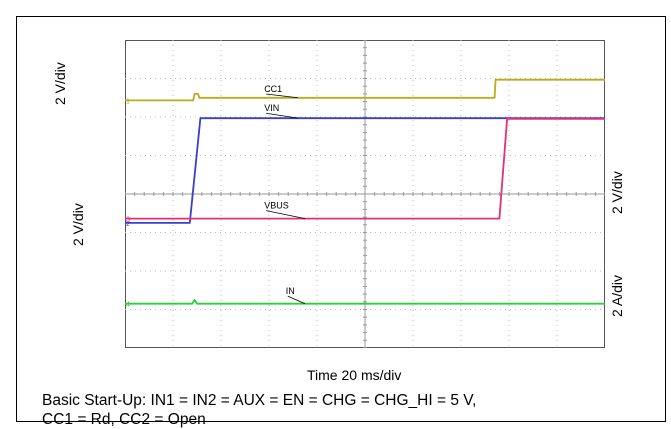 The height and width of the screenshot is (429, 671). What do you see at coordinates (290, 291) in the screenshot?
I see `trace-label-in: IN` at bounding box center [290, 291].